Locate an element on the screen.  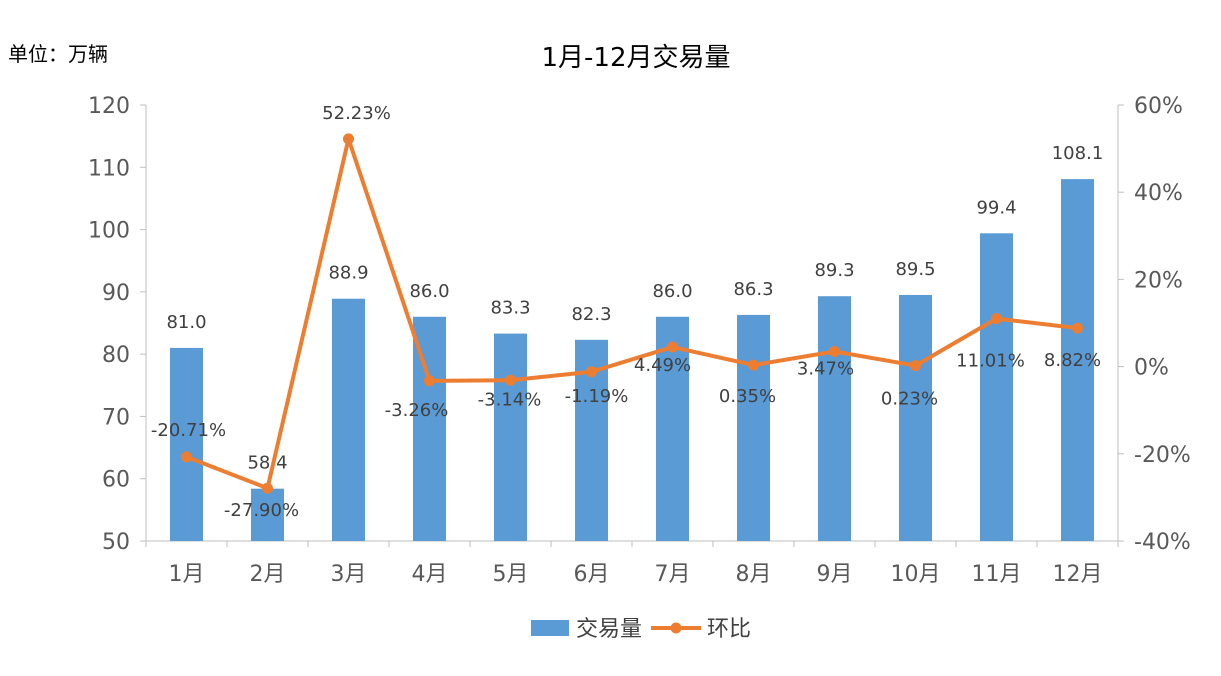
left-tick-label: 110 is located at coordinates (109, 168).